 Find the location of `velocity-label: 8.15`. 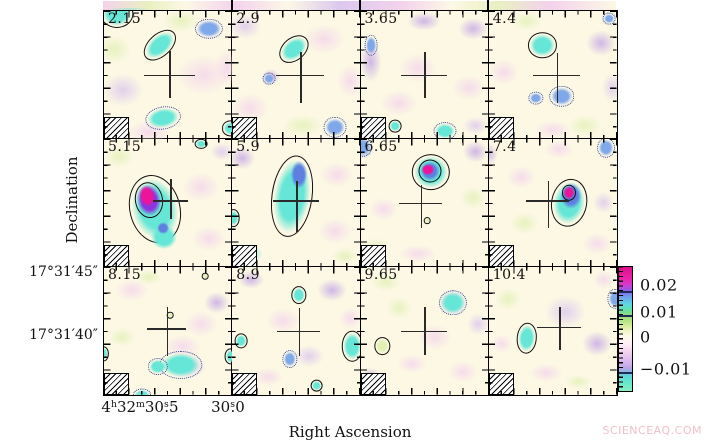

velocity-label: 8.15 is located at coordinates (125, 275).